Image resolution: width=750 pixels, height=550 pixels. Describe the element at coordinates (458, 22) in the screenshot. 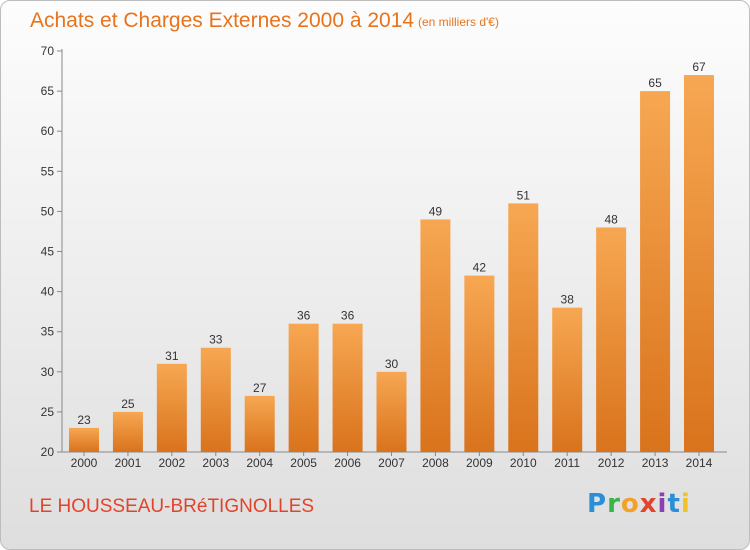

I see `chart-subtitle: (en milliers d'€)` at that location.